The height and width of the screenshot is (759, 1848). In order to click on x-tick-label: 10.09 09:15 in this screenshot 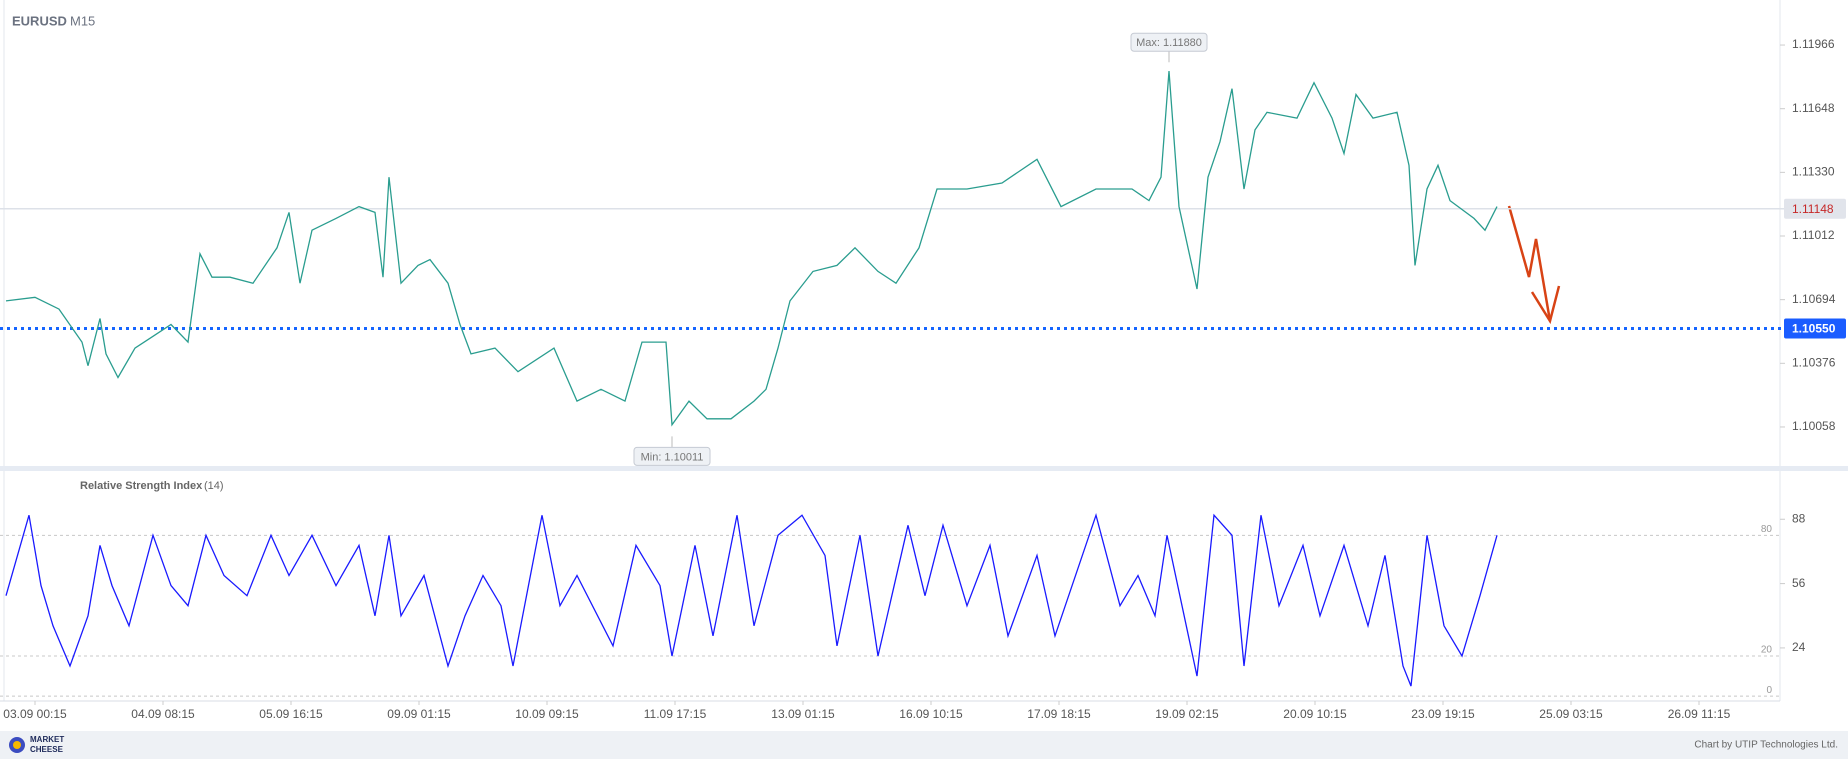, I will do `click(547, 714)`.